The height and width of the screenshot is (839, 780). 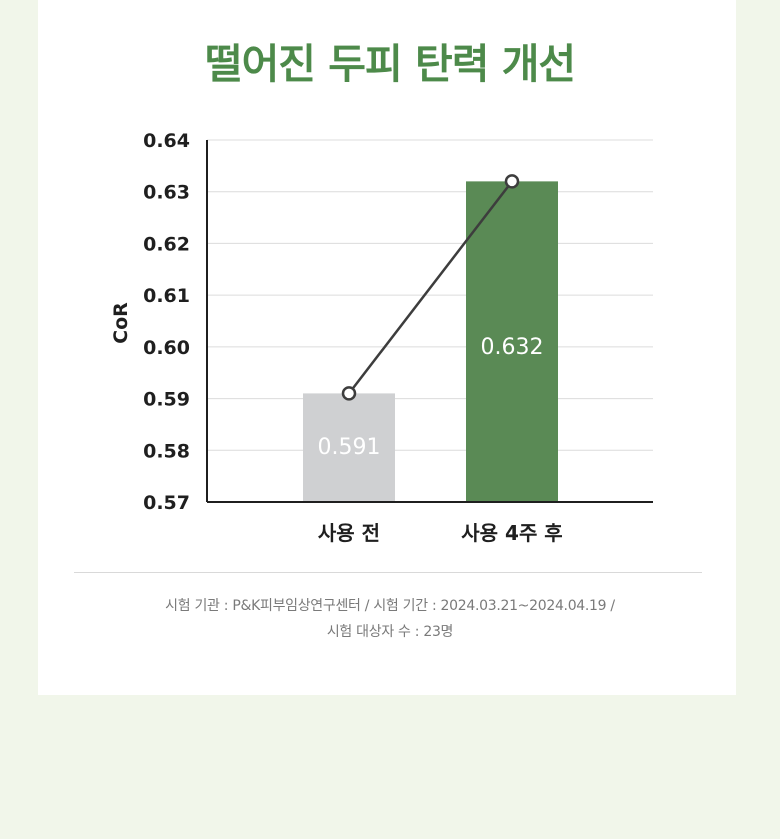 What do you see at coordinates (121, 323) in the screenshot?
I see `y-axis-label: CoR` at bounding box center [121, 323].